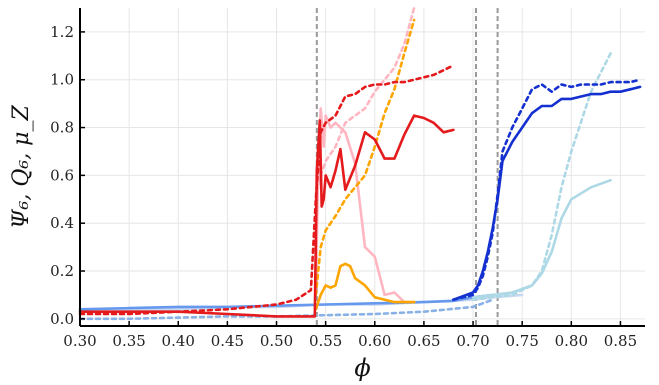 Image resolution: width=659 pixels, height=385 pixels. I want to click on y-tick-label-3: 0.6, so click(62, 175).